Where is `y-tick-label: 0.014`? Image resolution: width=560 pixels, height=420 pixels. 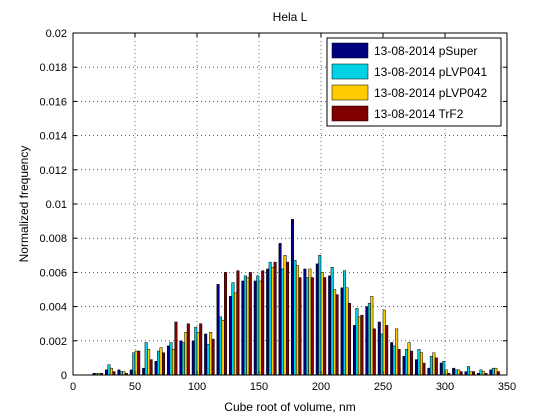
y-tick-label: 0.014 is located at coordinates (53, 137).